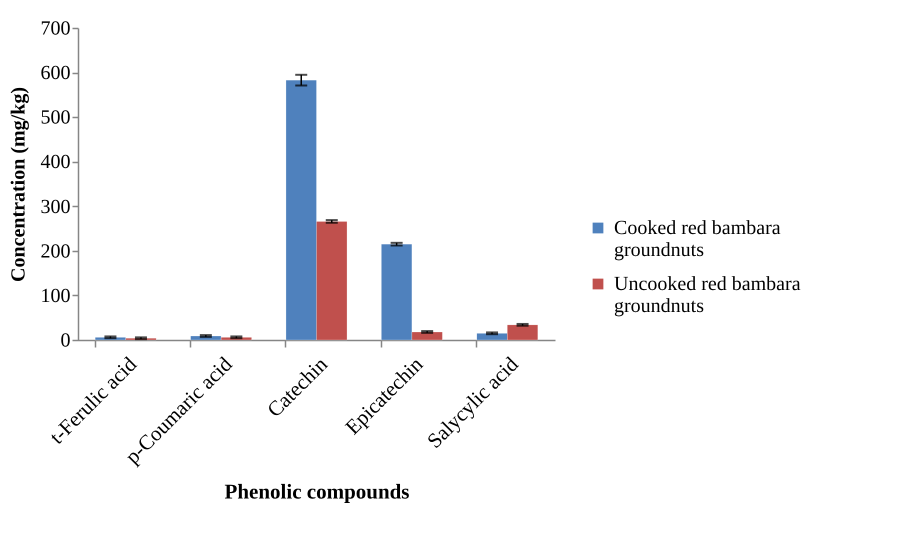 This screenshot has width=909, height=538. Describe the element at coordinates (55, 251) in the screenshot. I see `y-tick-label: 200` at that location.